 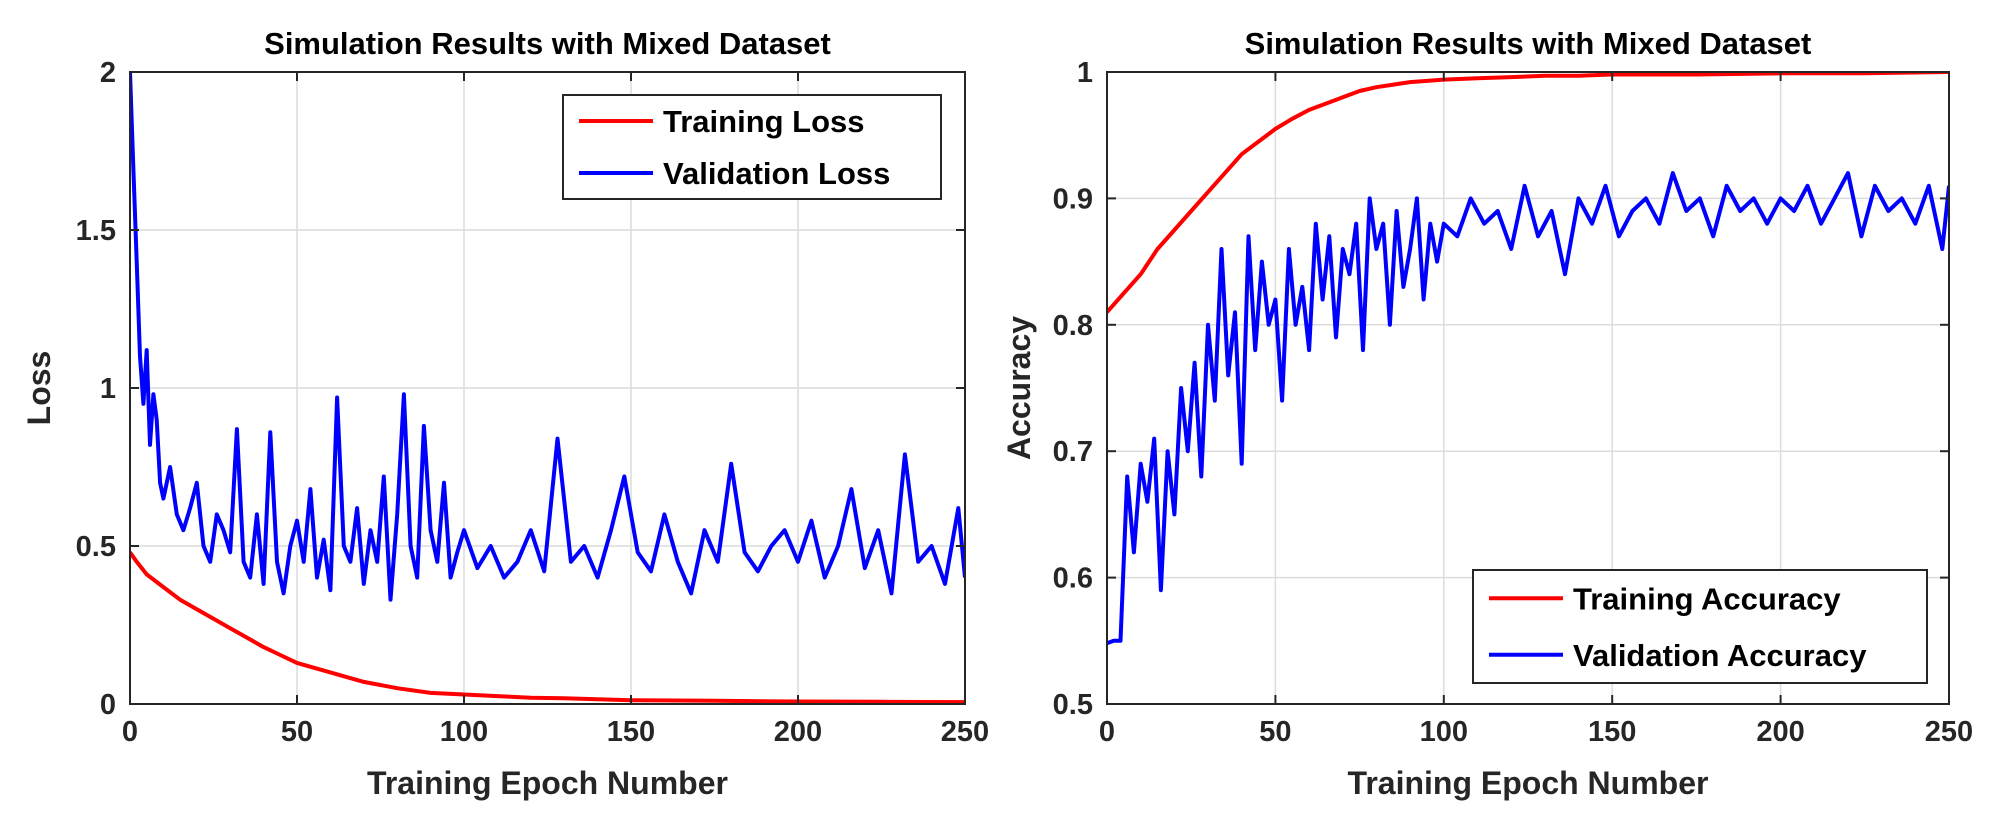 I want to click on legend: Training Accuracy Validation Accuracy, so click(x=1700, y=626).